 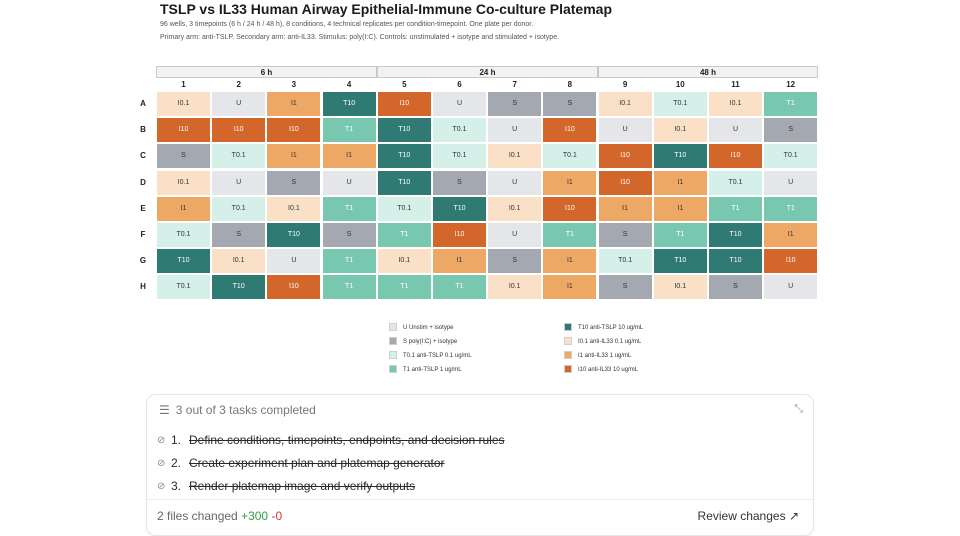 I want to click on well-A11: I0.1, so click(x=735, y=104).